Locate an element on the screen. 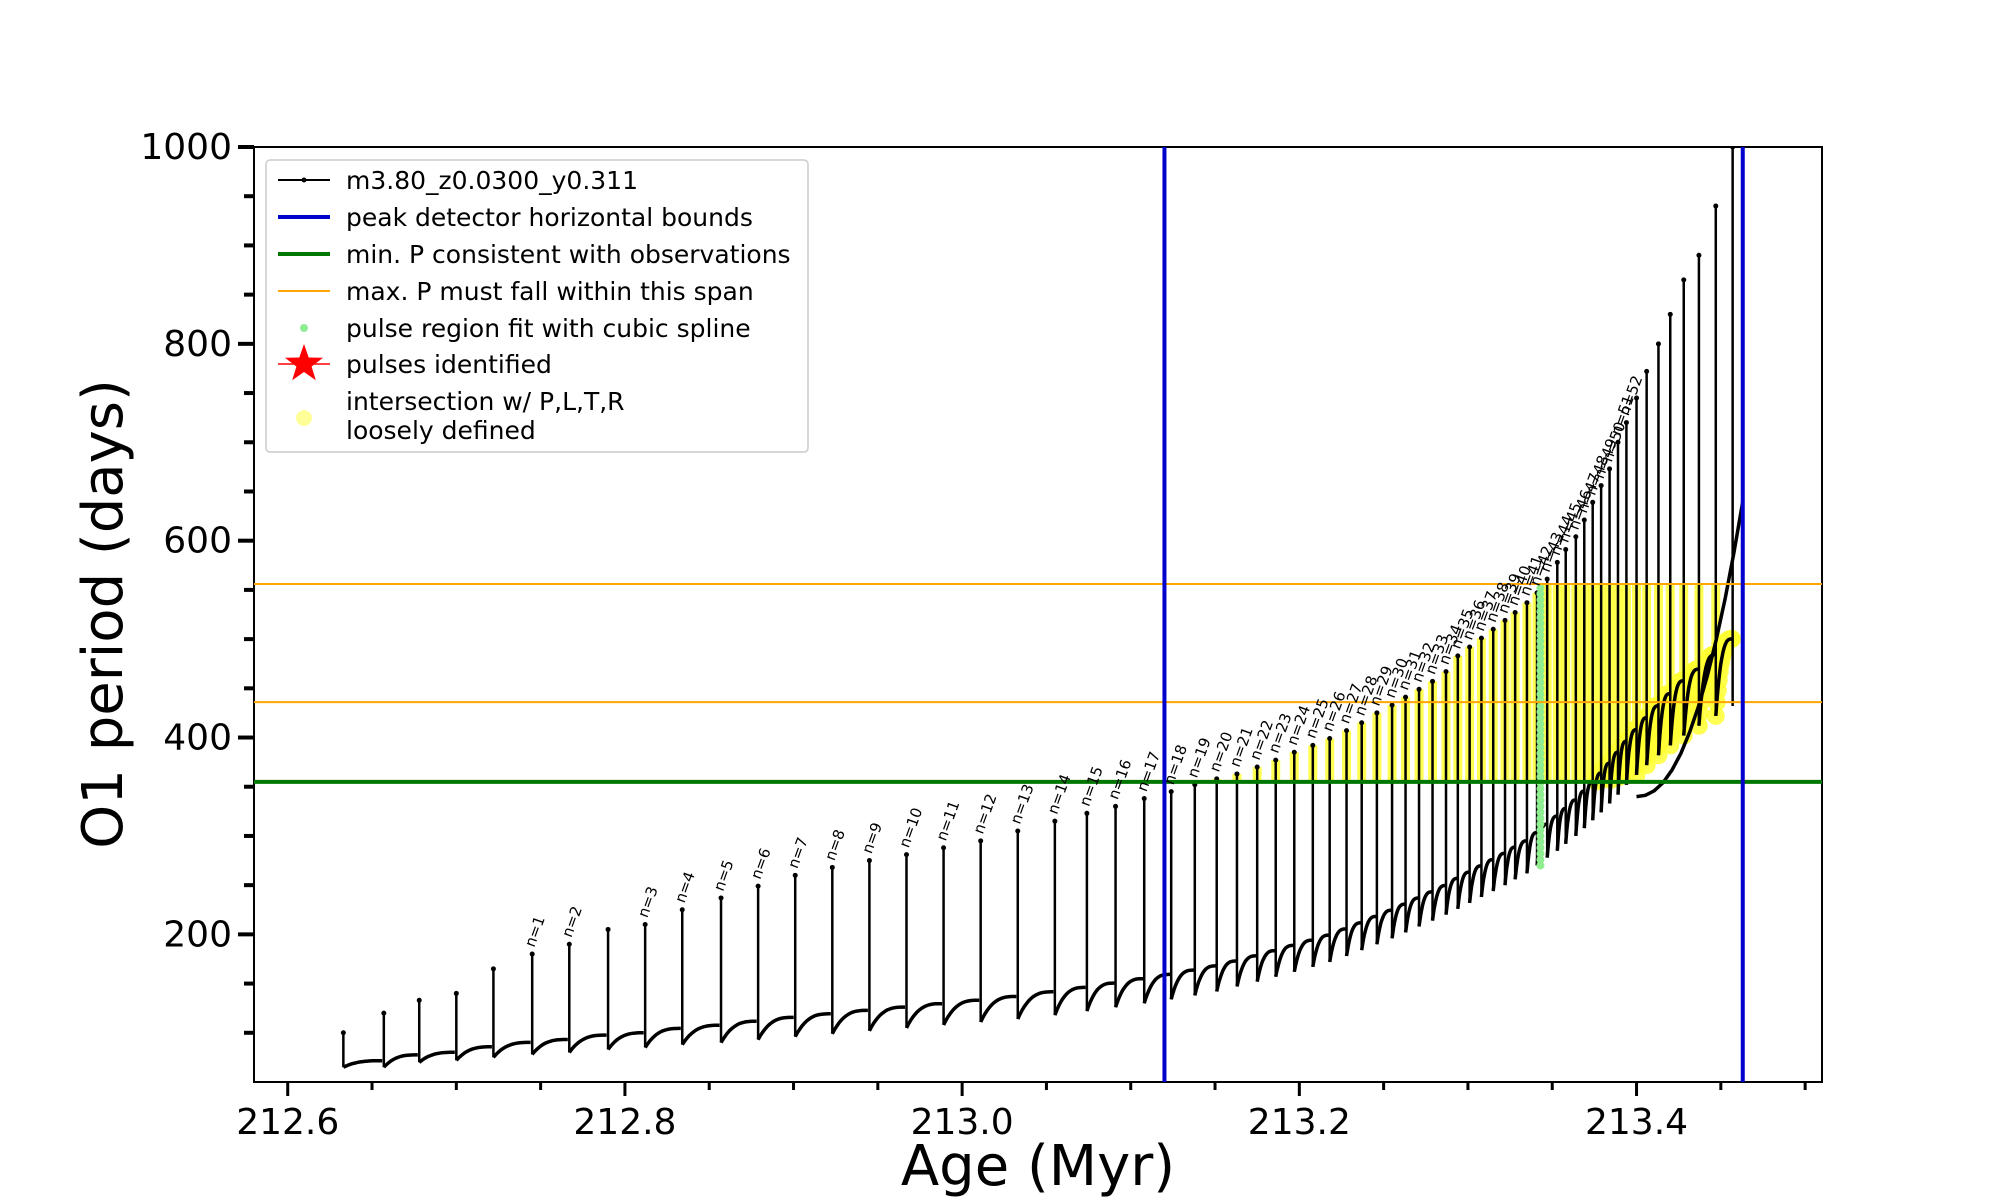 This screenshot has height=1200, width=2000. legend-item-max-p: max. P must fall within this span is located at coordinates (516, 291).